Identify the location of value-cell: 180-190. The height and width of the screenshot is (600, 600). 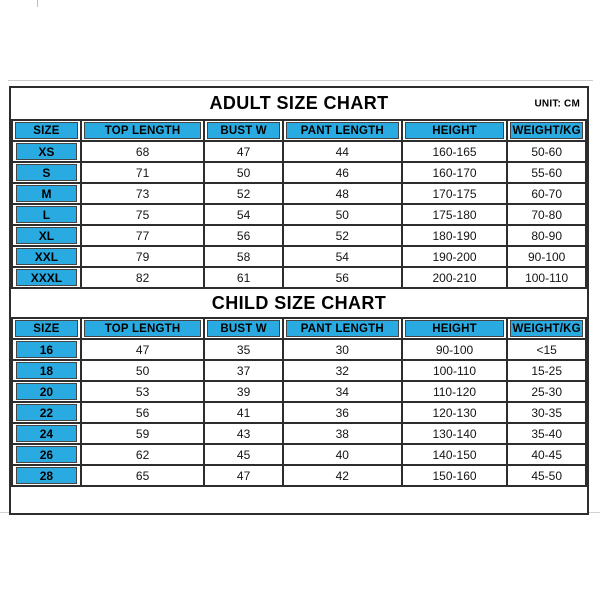
(454, 235).